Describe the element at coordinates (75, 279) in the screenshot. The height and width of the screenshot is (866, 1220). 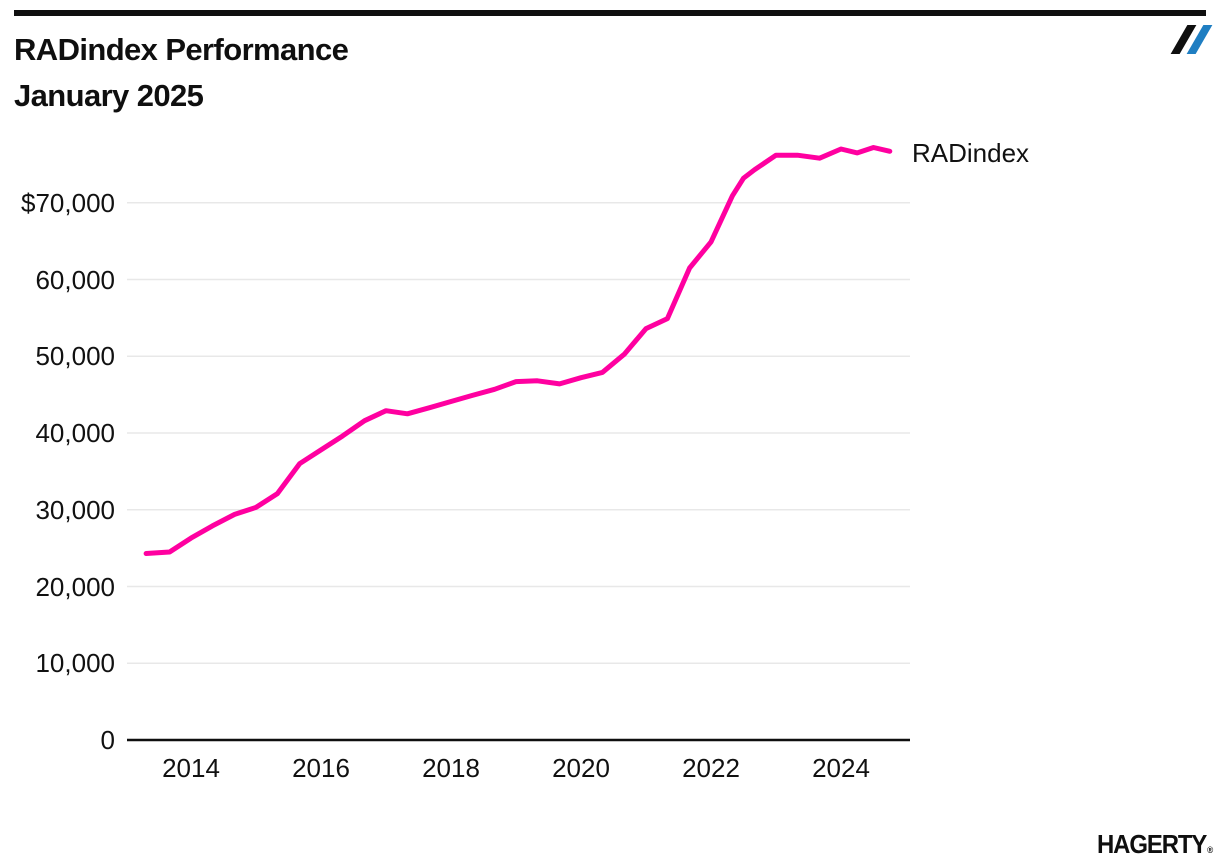
I see `y-axis-tick-label: 60,000` at that location.